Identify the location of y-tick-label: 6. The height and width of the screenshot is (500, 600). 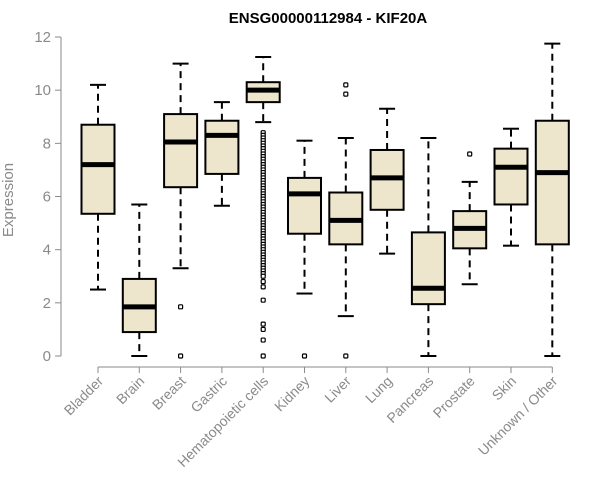
(47, 197).